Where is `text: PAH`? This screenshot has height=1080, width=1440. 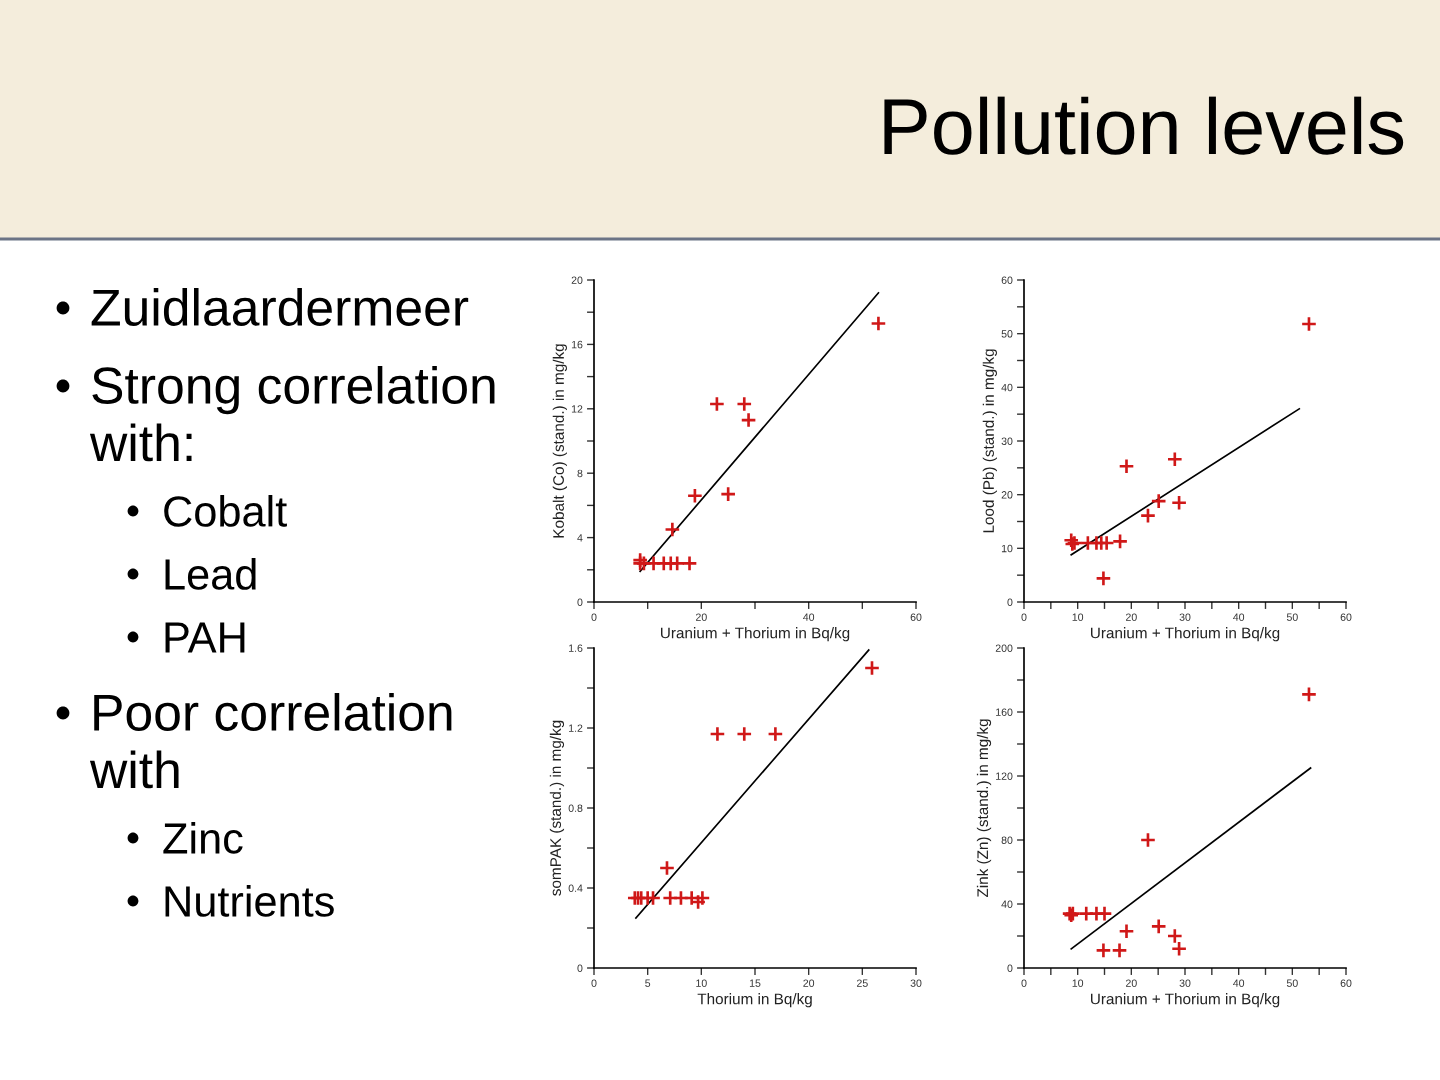
text: PAH is located at coordinates (205, 637).